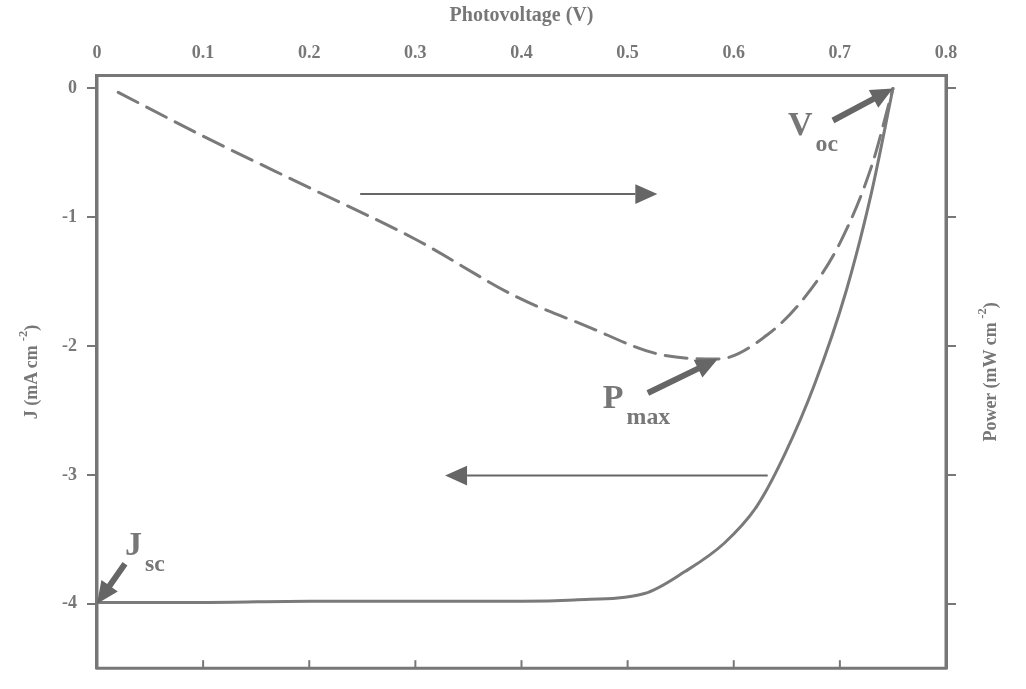 The height and width of the screenshot is (689, 1026). I want to click on x-tick-label: 0.2, so click(309, 52).